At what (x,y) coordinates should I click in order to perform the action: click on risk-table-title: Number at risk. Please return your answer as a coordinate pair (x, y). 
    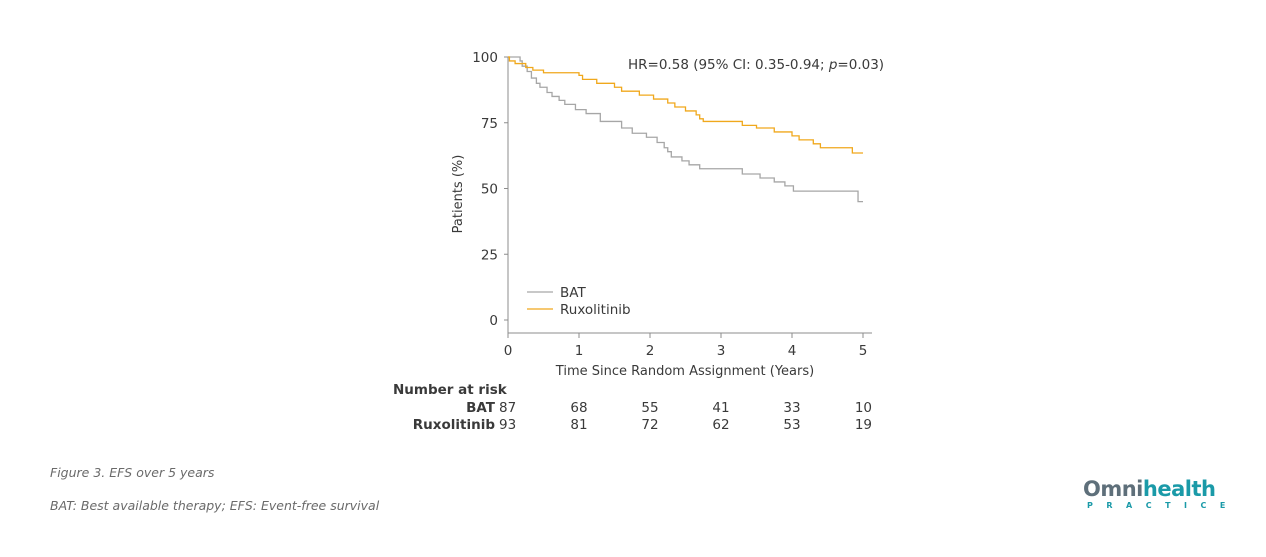
    Looking at the image, I should click on (450, 390).